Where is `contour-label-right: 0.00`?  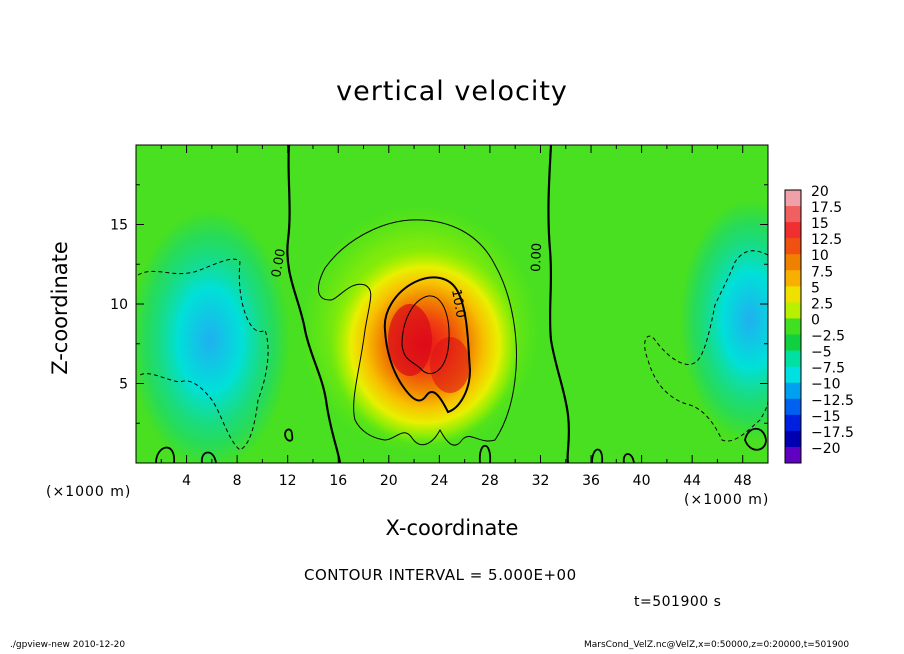
contour-label-right: 0.00 is located at coordinates (537, 257).